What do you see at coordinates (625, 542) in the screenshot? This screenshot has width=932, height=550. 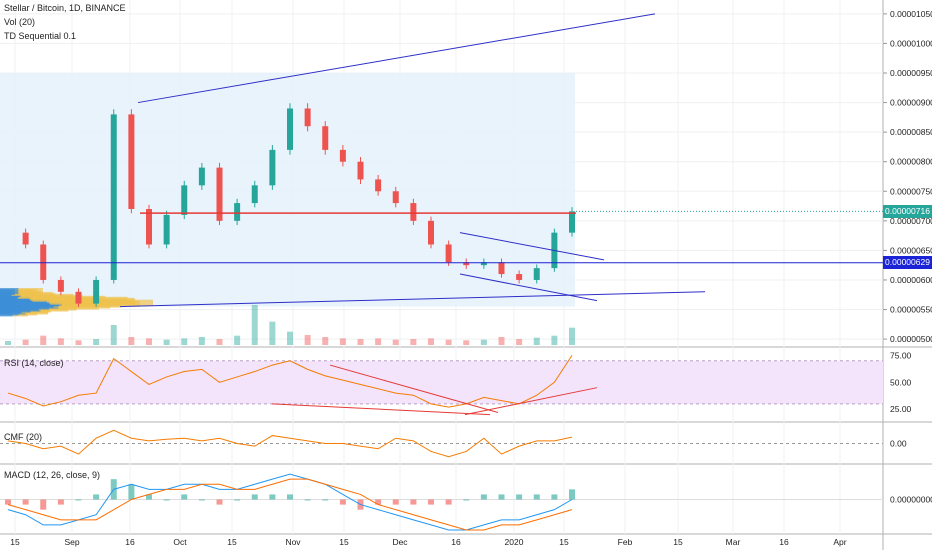 I see `time-axis-label: Feb` at bounding box center [625, 542].